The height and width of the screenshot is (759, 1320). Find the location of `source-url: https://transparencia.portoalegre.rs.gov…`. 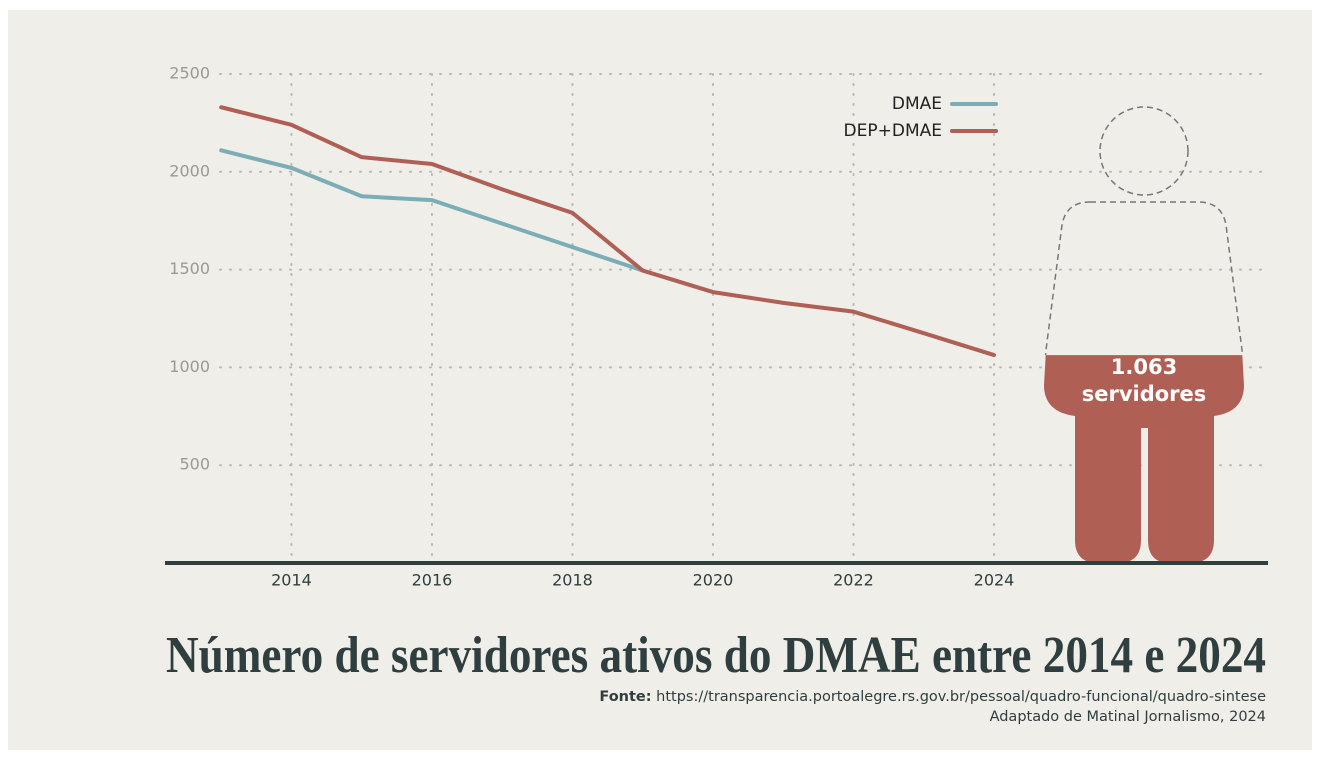

source-url: https://transparencia.portoalegre.rs.gov… is located at coordinates (961, 697).